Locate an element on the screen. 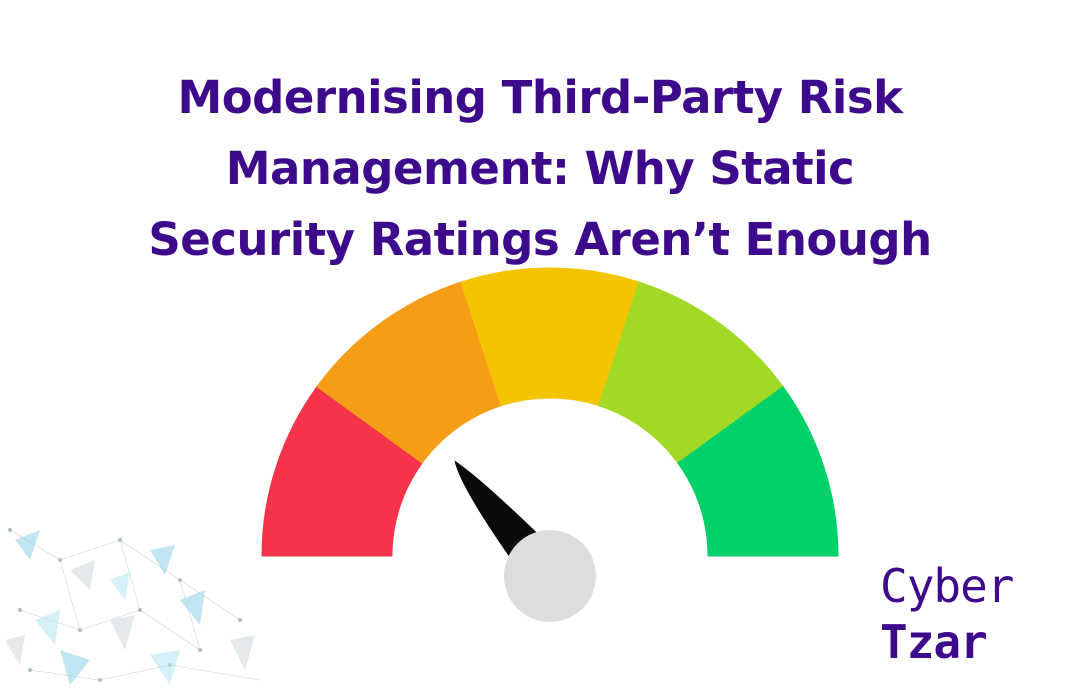 The image size is (1080, 690). title-line-3: Security Ratings Aren’t Enough is located at coordinates (540, 239).